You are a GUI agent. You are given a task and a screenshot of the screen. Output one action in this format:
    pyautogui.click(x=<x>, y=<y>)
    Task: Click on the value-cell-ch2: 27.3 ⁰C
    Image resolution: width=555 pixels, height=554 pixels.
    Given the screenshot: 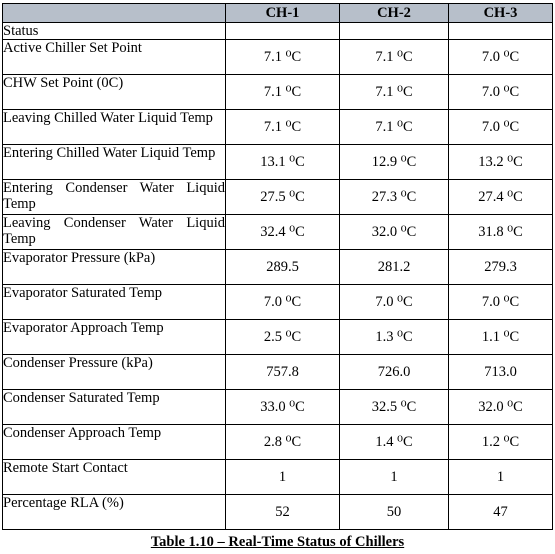 What is the action you would take?
    pyautogui.click(x=394, y=197)
    